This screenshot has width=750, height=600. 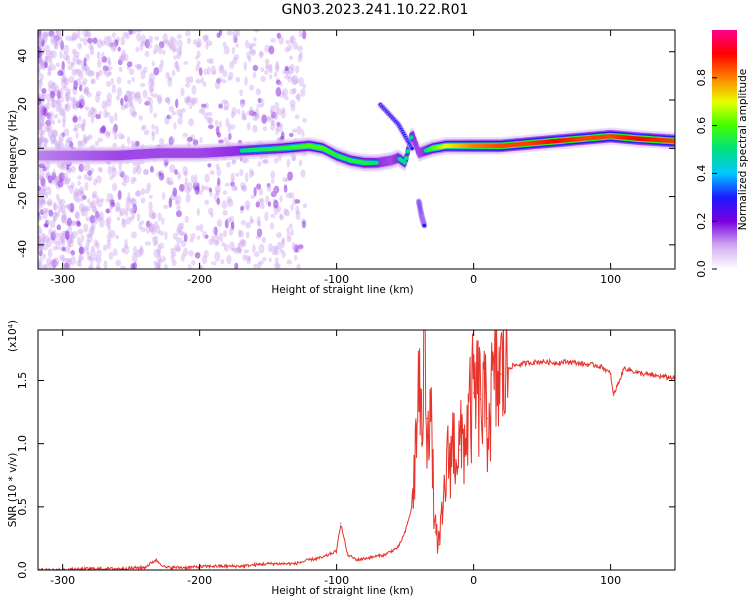 What do you see at coordinates (724, 149) in the screenshot?
I see `colorbar-gradient` at bounding box center [724, 149].